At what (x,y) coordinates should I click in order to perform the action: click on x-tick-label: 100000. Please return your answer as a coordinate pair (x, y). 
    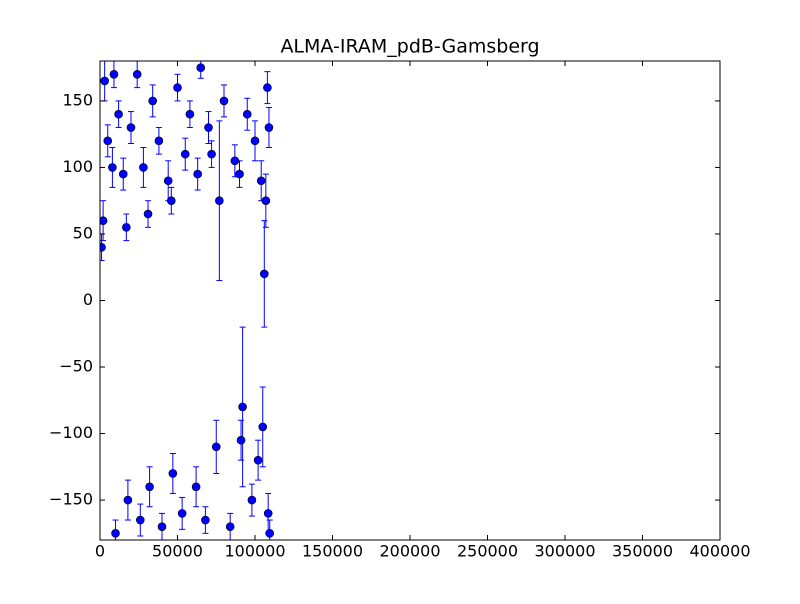
    Looking at the image, I should click on (254, 551).